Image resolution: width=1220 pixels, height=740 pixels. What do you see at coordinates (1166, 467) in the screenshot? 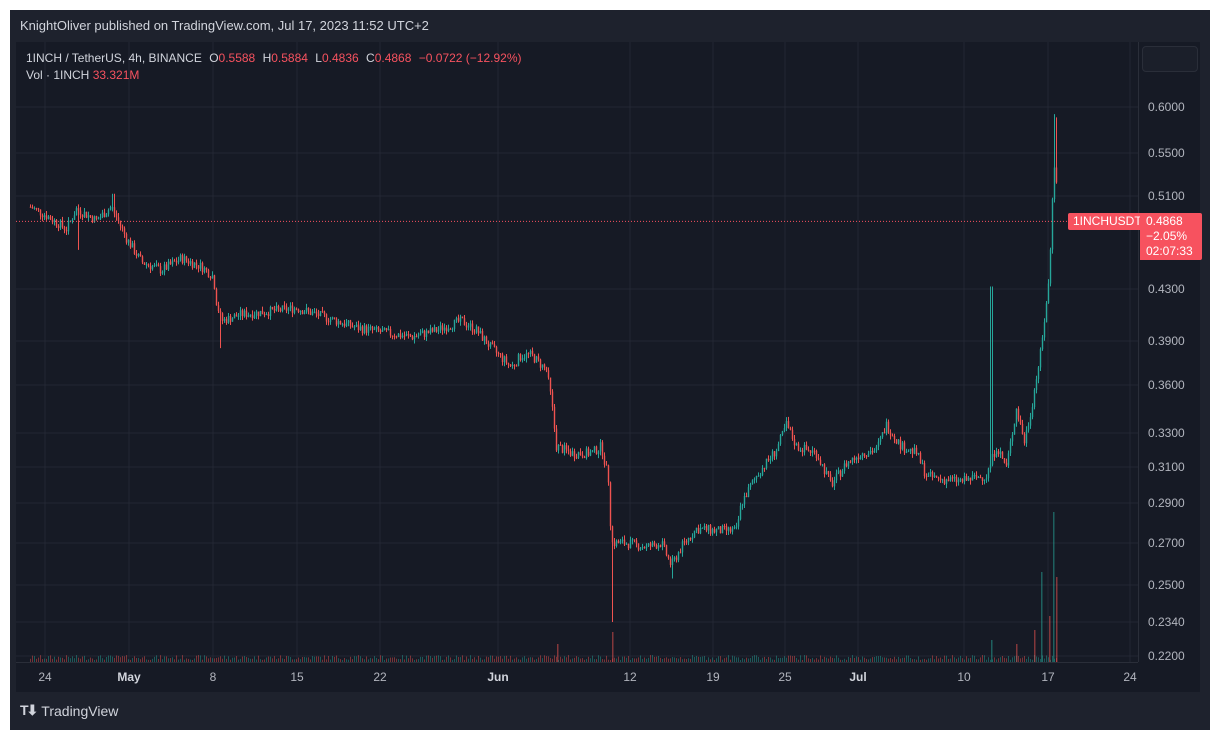
I see `price-tick: 0.3100` at bounding box center [1166, 467].